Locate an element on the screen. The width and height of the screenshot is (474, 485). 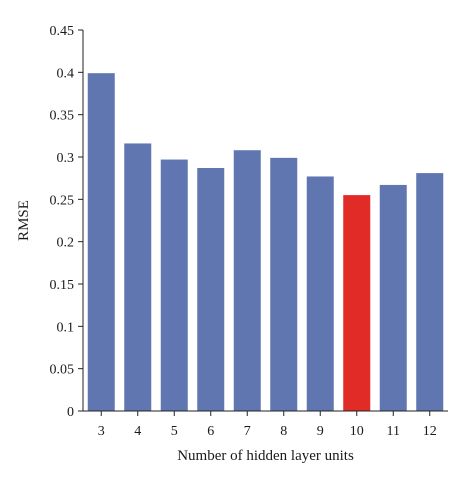
x-tick-label: 9 is located at coordinates (320, 431).